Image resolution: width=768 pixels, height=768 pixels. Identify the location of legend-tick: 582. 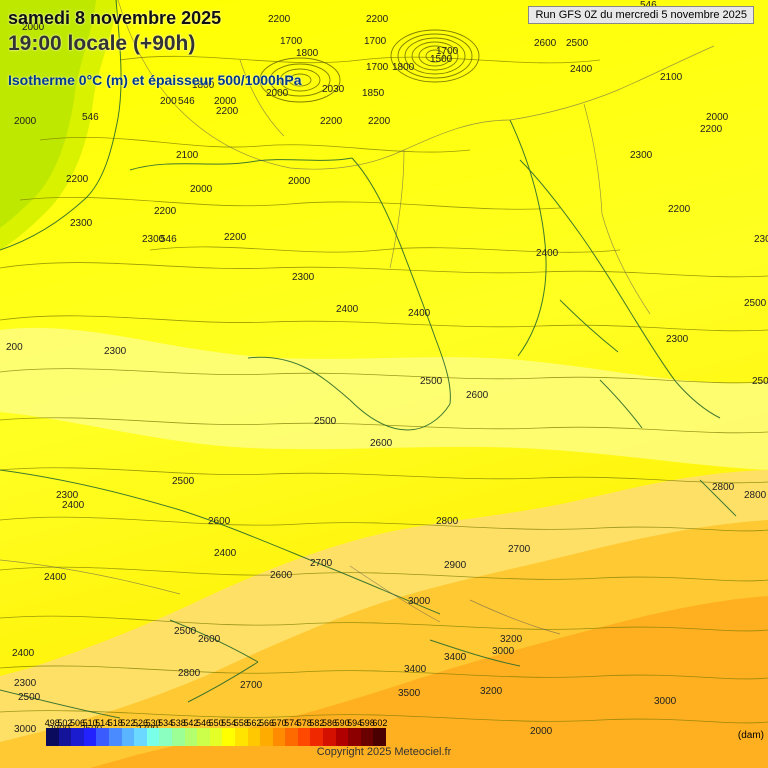
(317, 723).